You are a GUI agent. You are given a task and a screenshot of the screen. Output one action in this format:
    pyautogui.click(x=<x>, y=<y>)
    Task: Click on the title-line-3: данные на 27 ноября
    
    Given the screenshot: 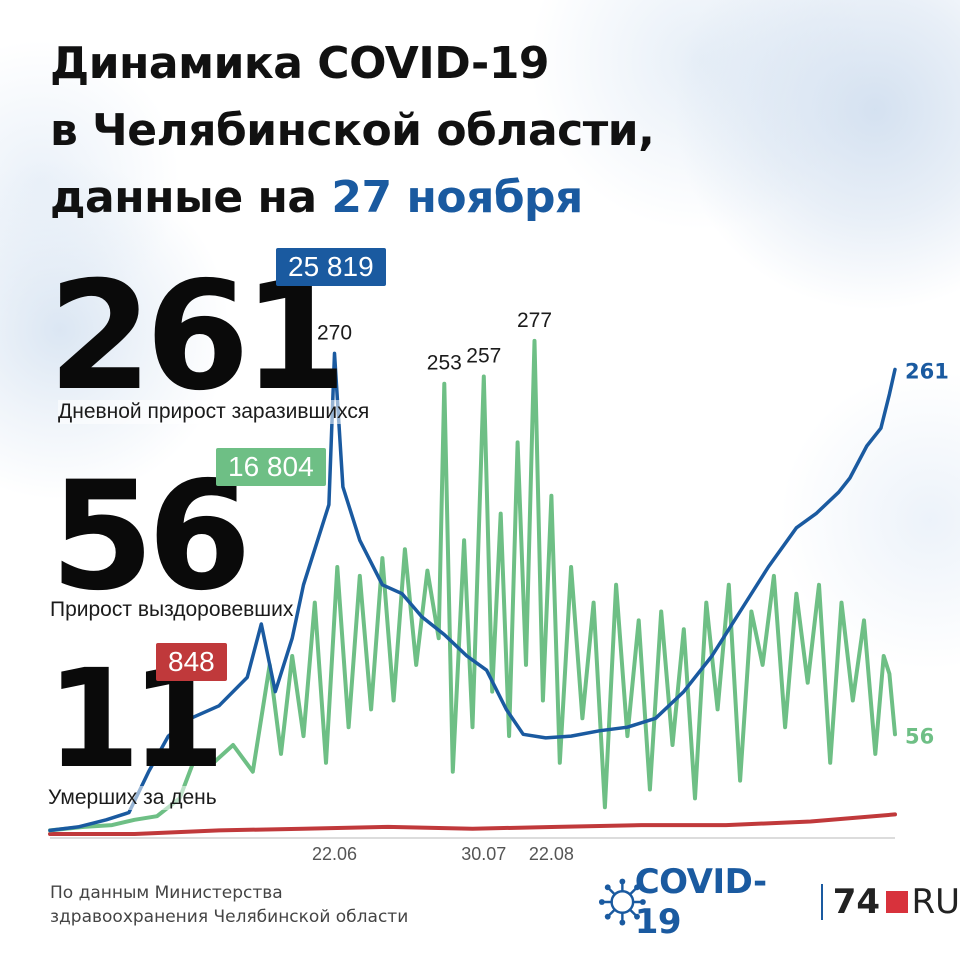 What is the action you would take?
    pyautogui.click(x=352, y=197)
    